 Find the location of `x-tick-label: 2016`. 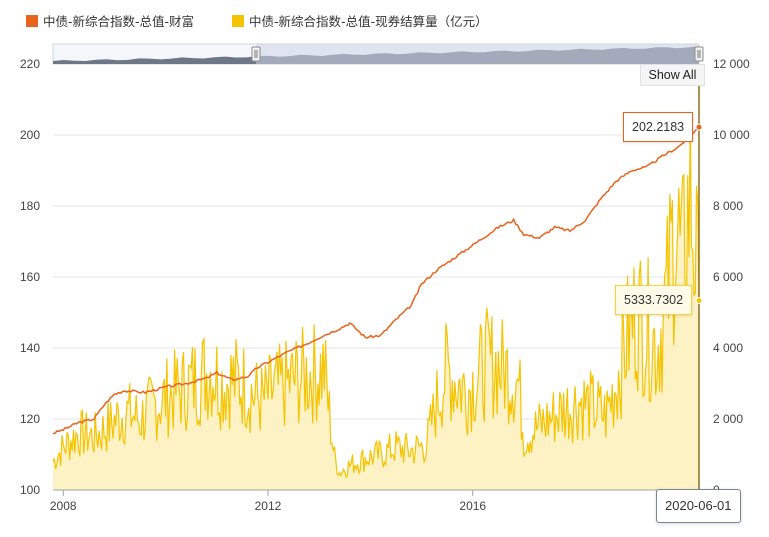

x-tick-label: 2016 is located at coordinates (472, 506).